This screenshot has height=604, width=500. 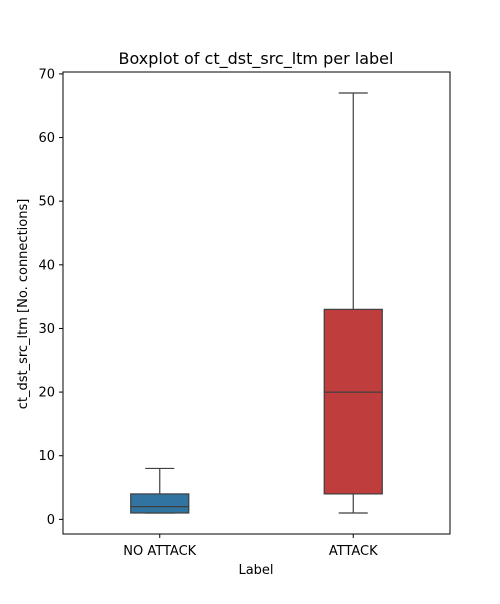 I want to click on y-axis-label: ct_dst_src_ltm [No. connections], so click(x=23, y=304).